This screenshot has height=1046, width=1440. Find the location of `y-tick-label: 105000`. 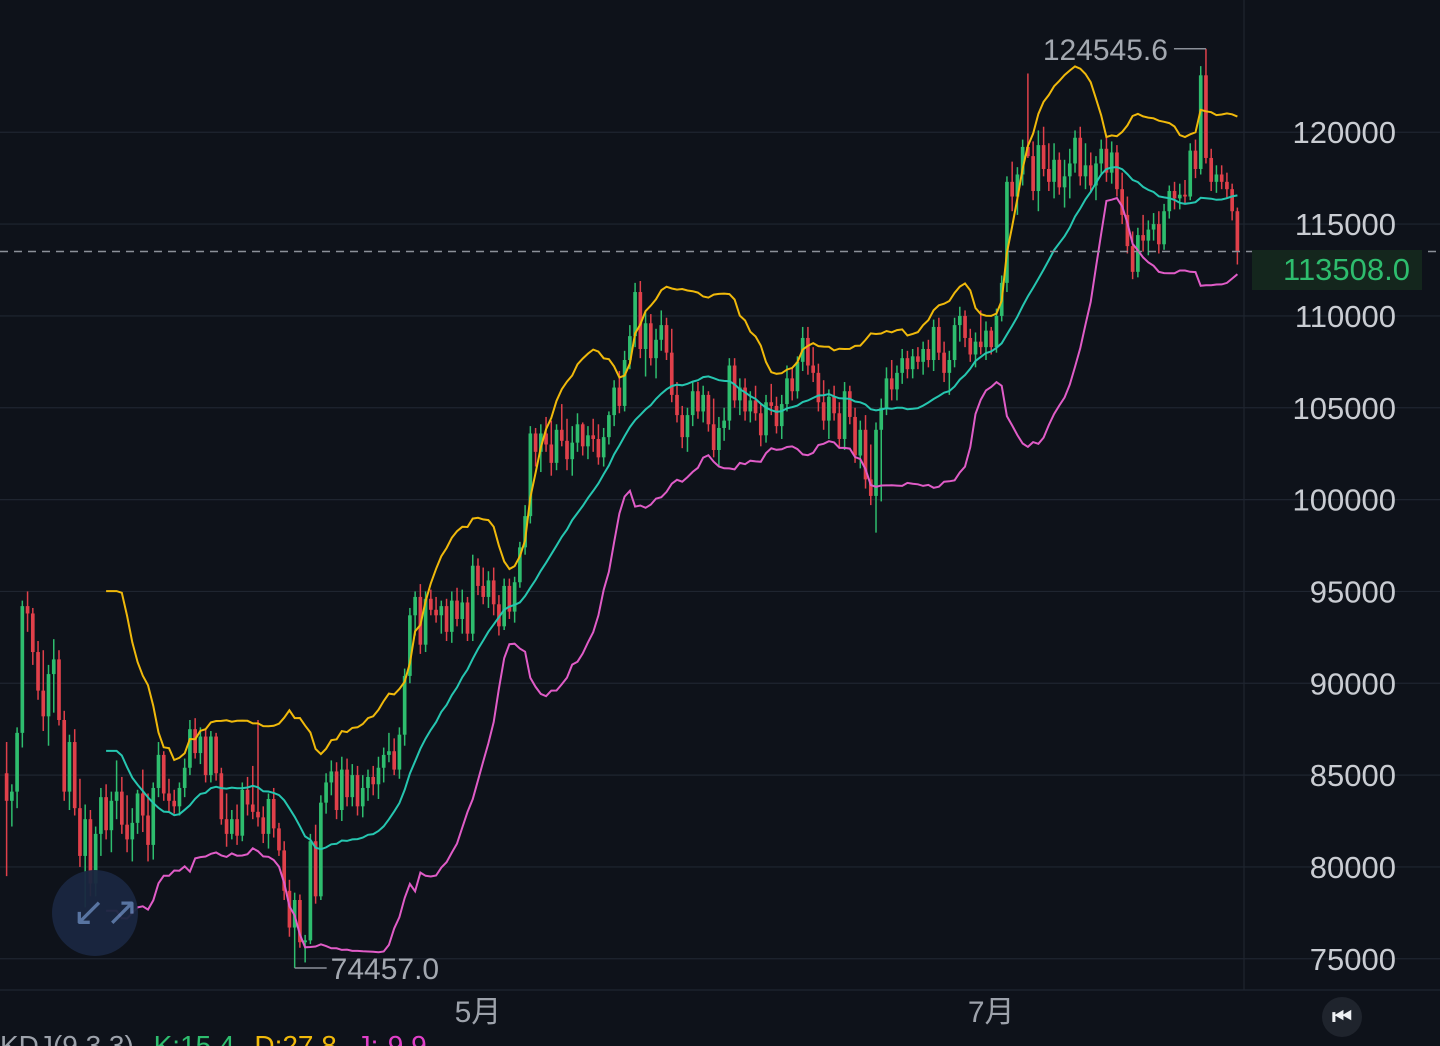

y-tick-label: 105000 is located at coordinates (1344, 408).